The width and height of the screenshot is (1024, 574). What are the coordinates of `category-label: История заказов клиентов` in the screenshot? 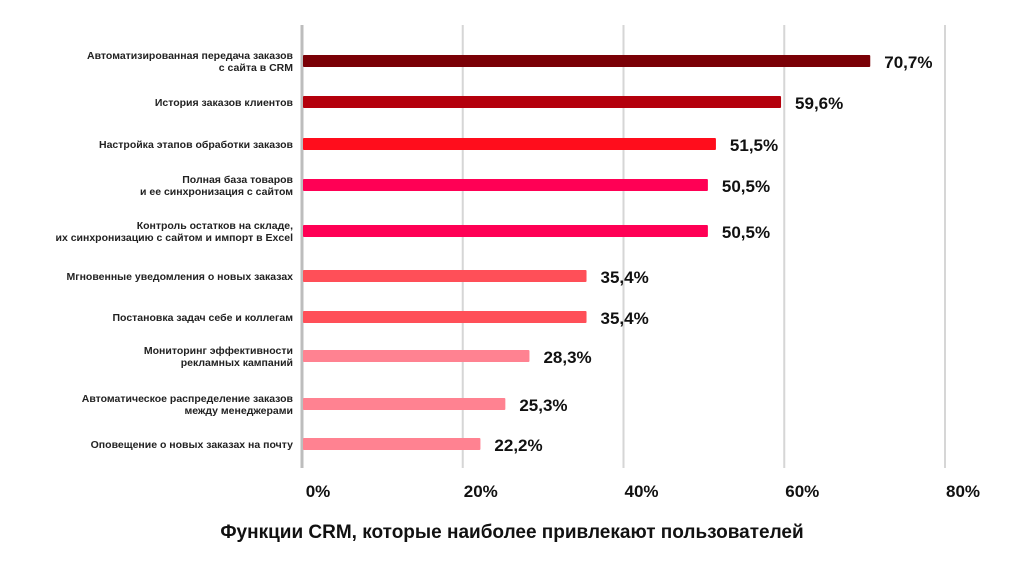 It's located at (224, 103).